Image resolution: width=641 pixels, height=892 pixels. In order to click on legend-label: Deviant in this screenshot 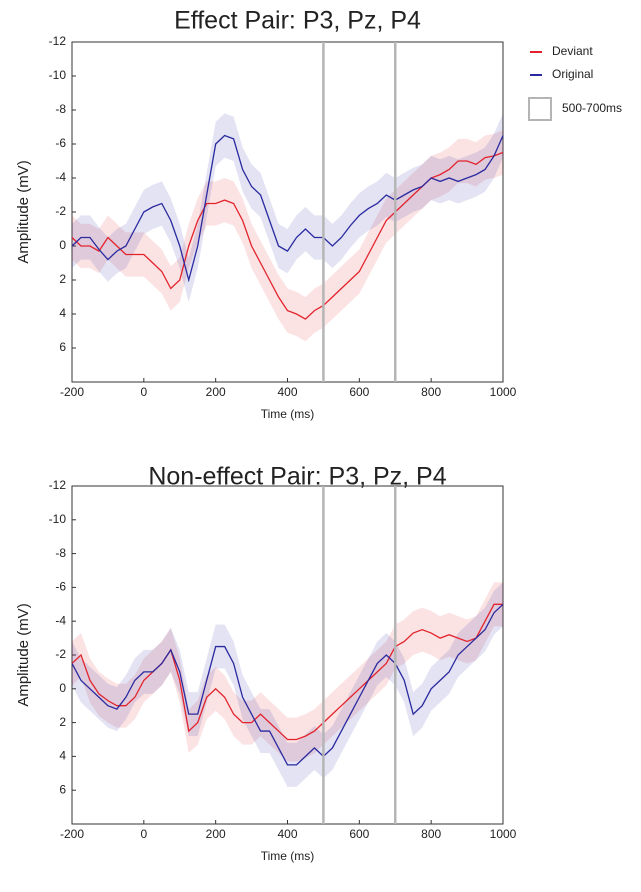, I will do `click(572, 51)`.